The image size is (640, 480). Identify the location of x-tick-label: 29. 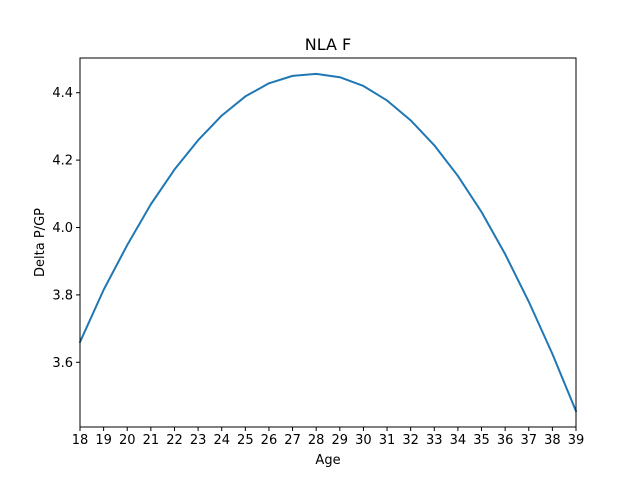
(340, 440).